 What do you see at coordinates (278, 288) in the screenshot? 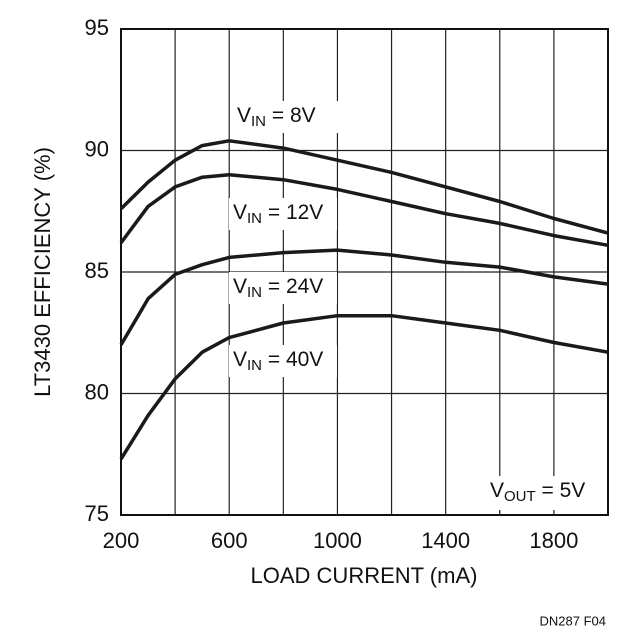
I see `series-label: VIN = 24V` at bounding box center [278, 288].